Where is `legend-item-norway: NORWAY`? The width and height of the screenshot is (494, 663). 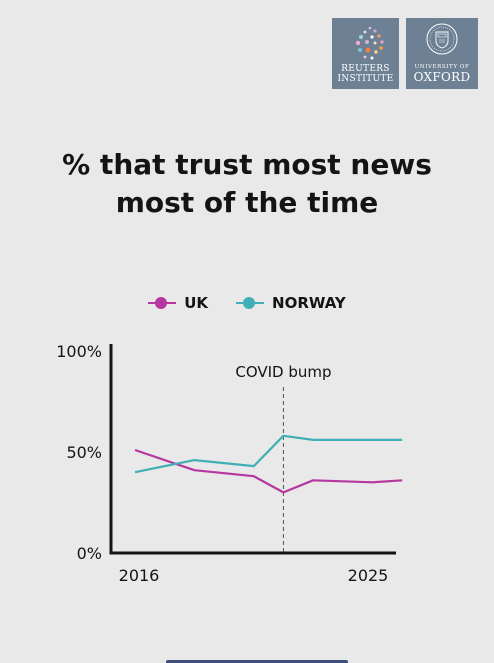 legend-item-norway: NORWAY is located at coordinates (291, 303).